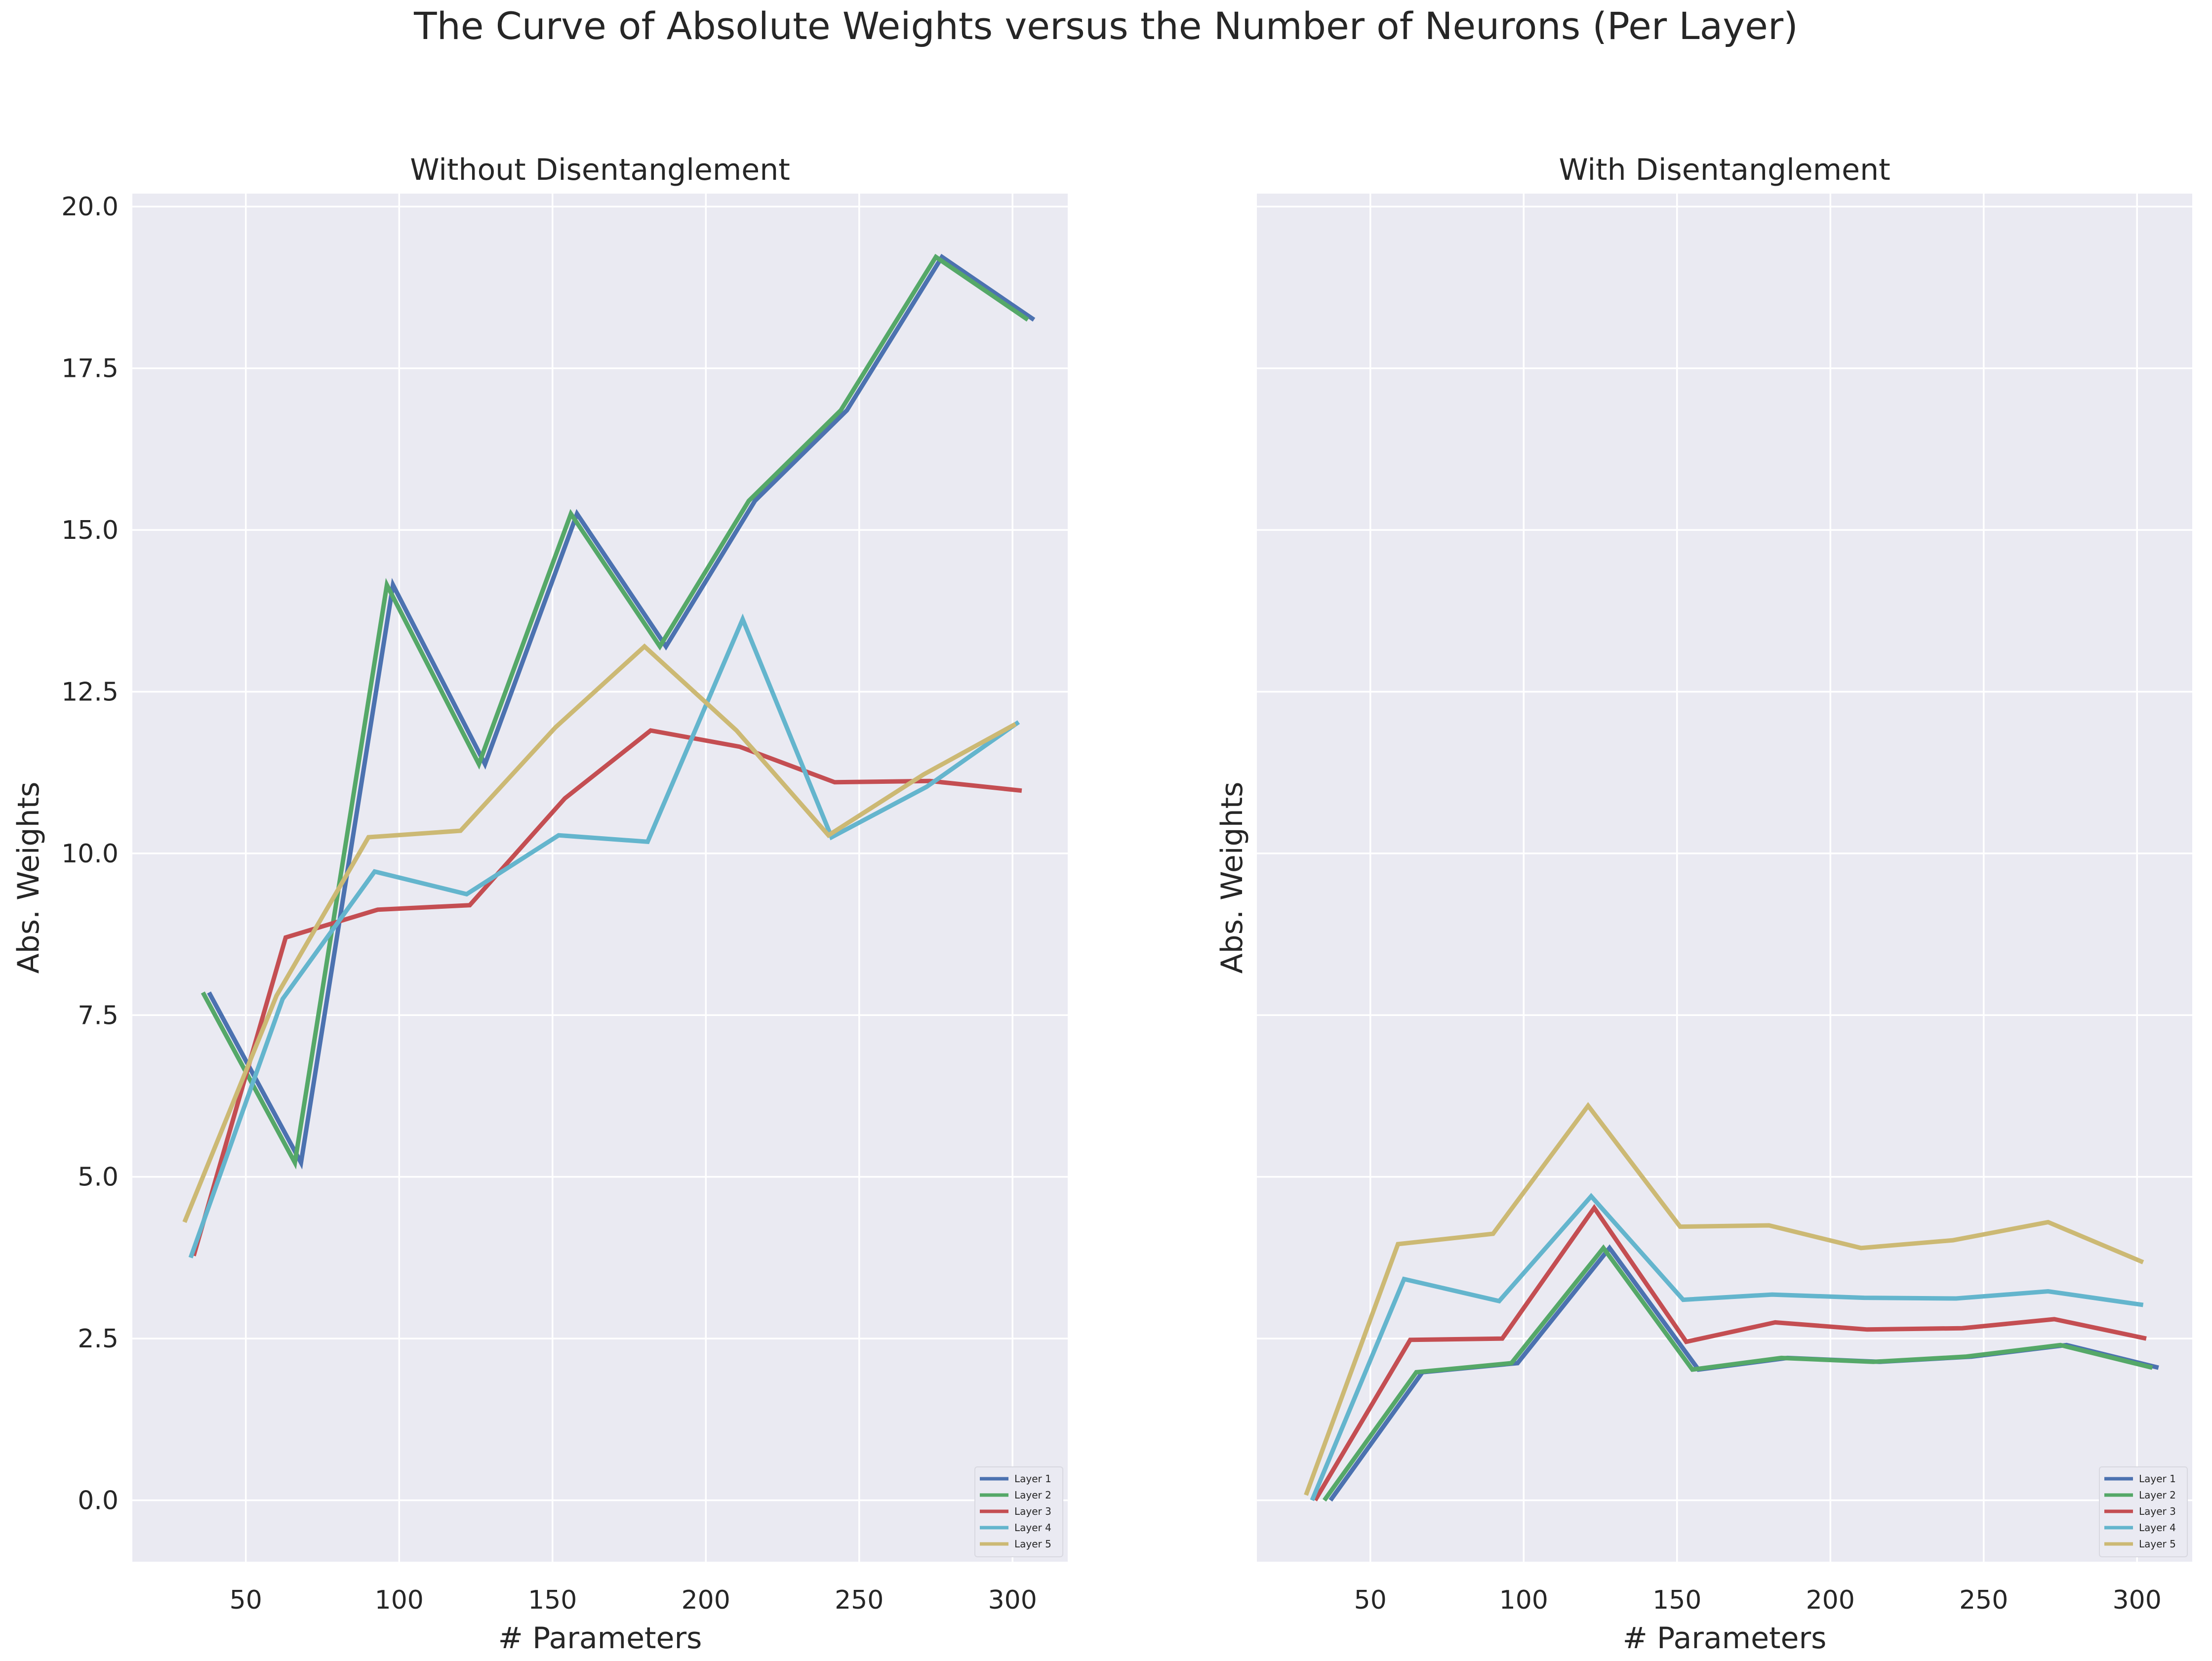 The image size is (2212, 1661). Describe the element at coordinates (1012, 1600) in the screenshot. I see `panel-1-x-tick-label: 300` at that location.